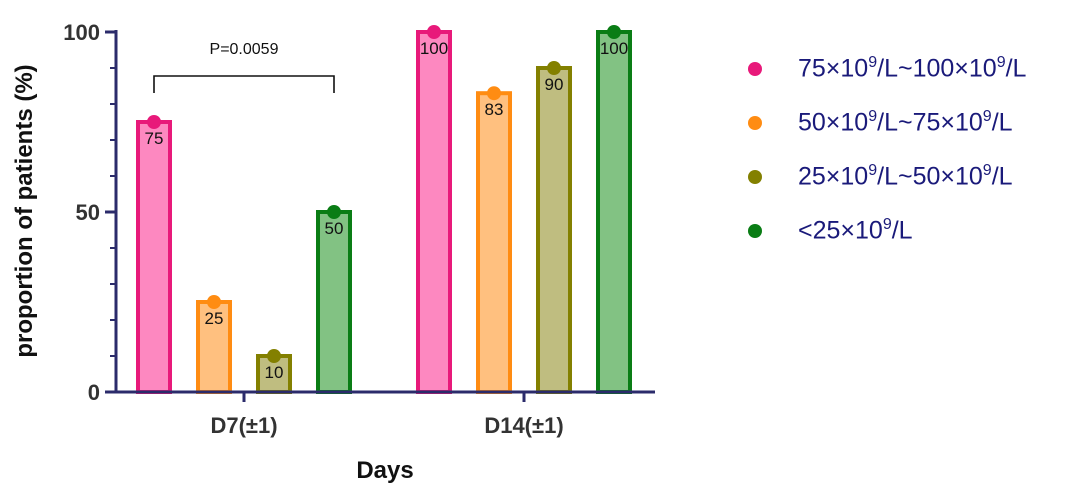 The image size is (1092, 491). Describe the element at coordinates (912, 68) in the screenshot. I see `legend-label: 75×109/L~100×109/L` at that location.